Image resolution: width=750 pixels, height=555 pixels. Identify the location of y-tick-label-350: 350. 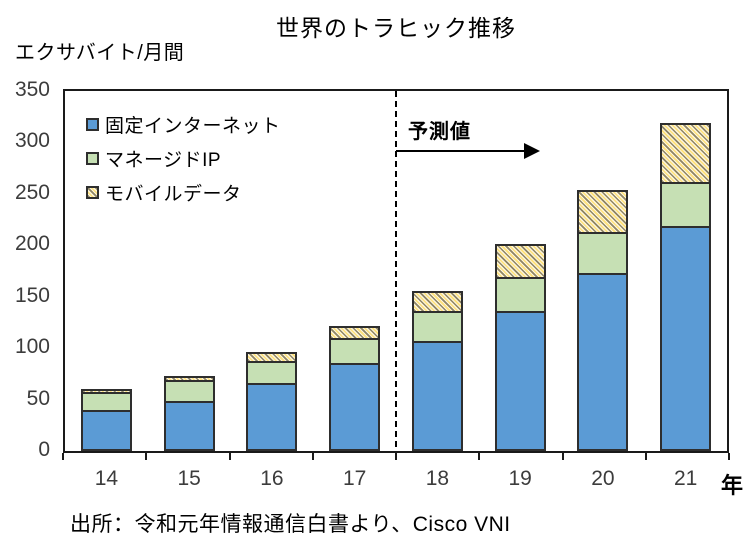
(32, 90).